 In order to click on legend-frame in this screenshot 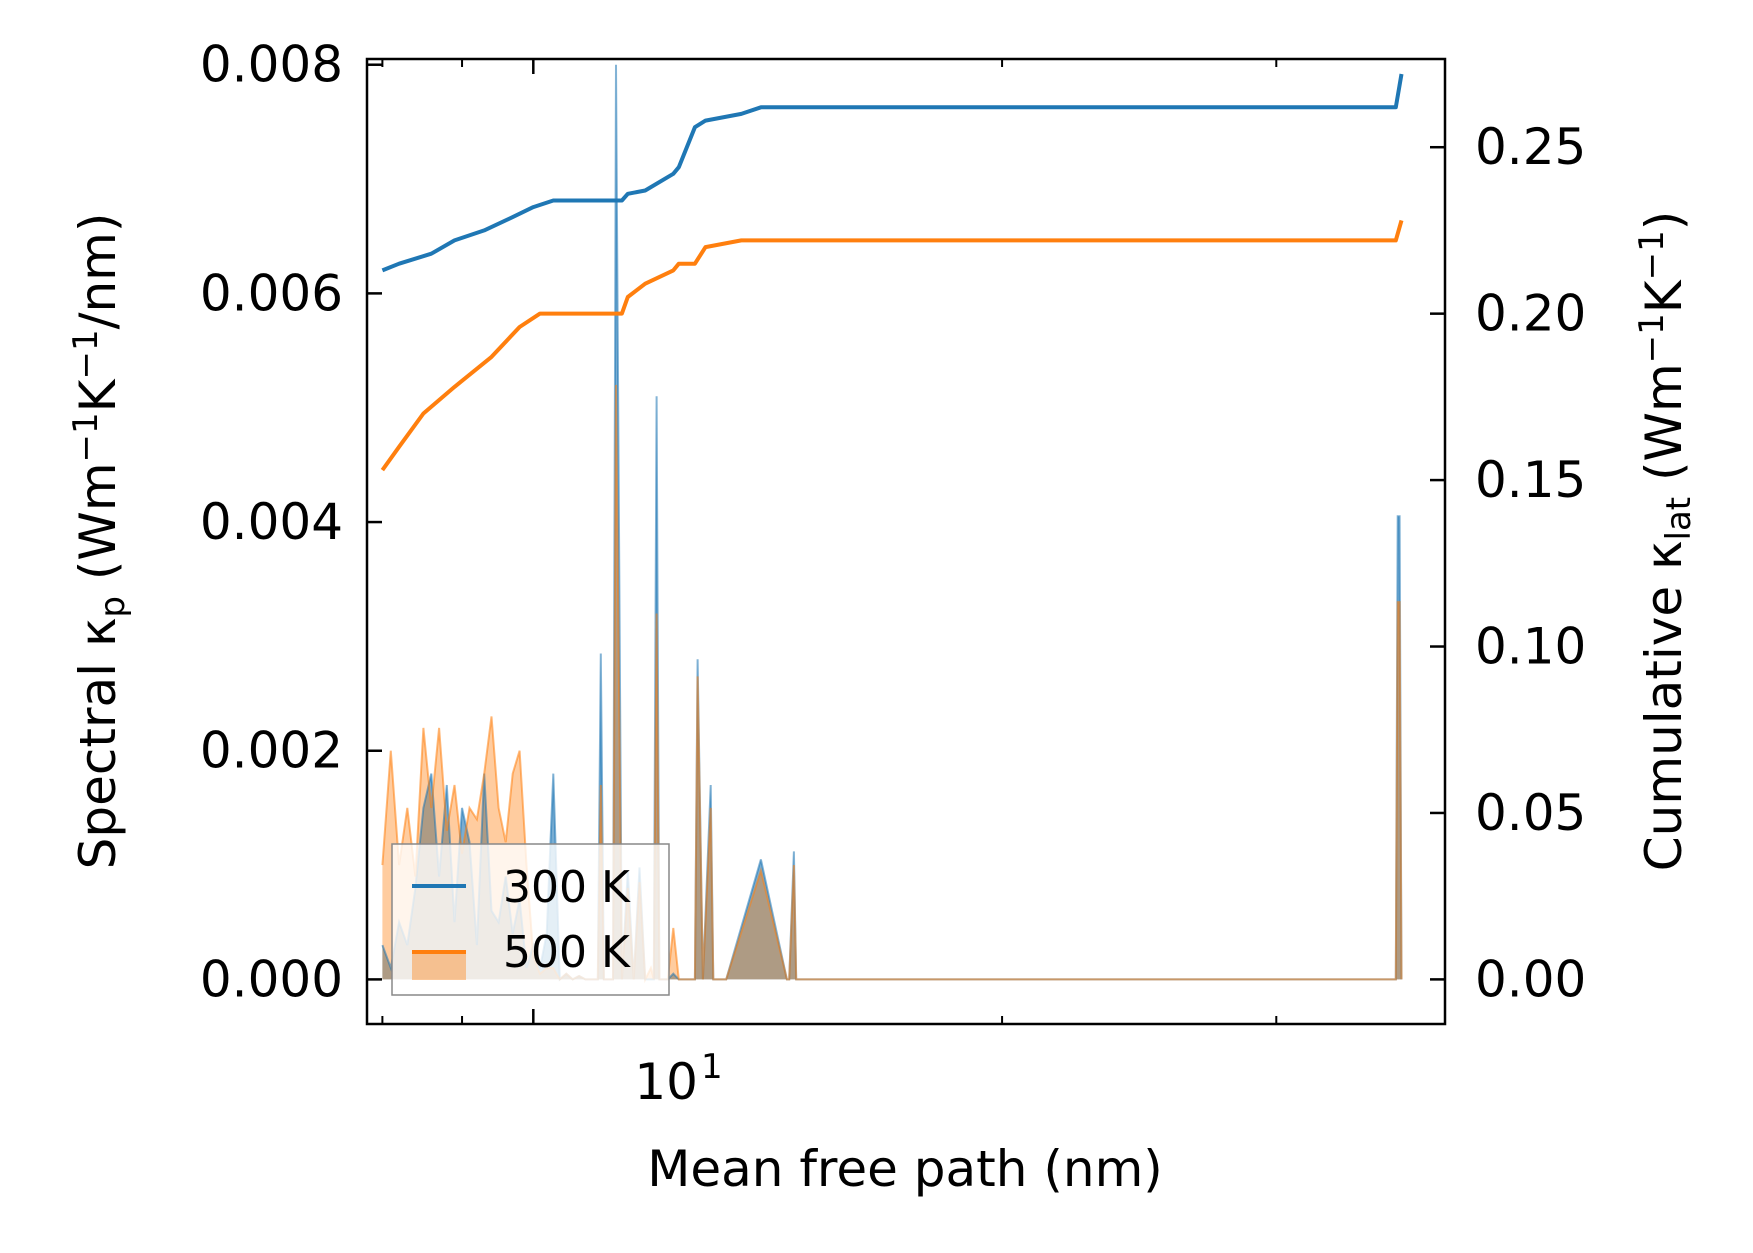, I will do `click(530, 919)`.